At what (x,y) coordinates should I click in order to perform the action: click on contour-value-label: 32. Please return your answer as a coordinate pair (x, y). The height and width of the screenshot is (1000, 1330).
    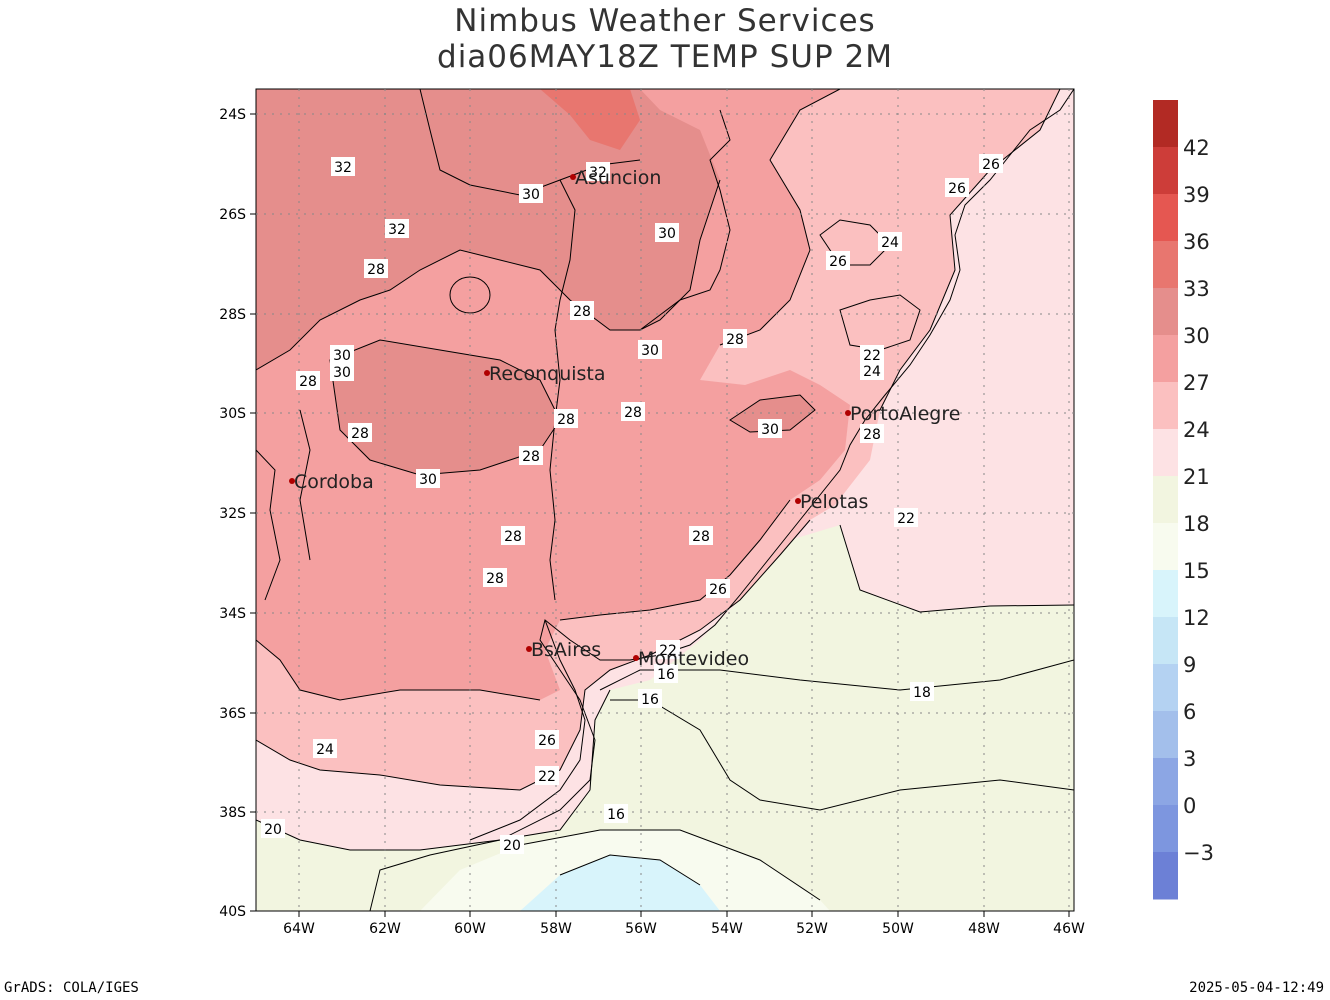
    Looking at the image, I should click on (598, 173).